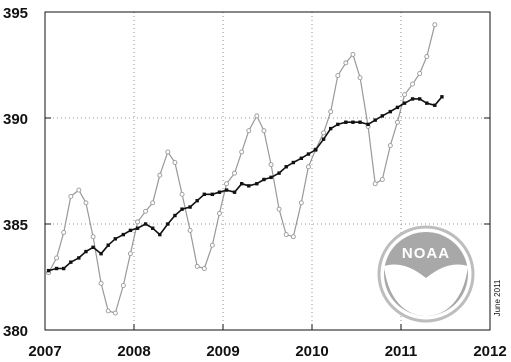  I want to click on y-tick-label: 390, so click(15, 119).